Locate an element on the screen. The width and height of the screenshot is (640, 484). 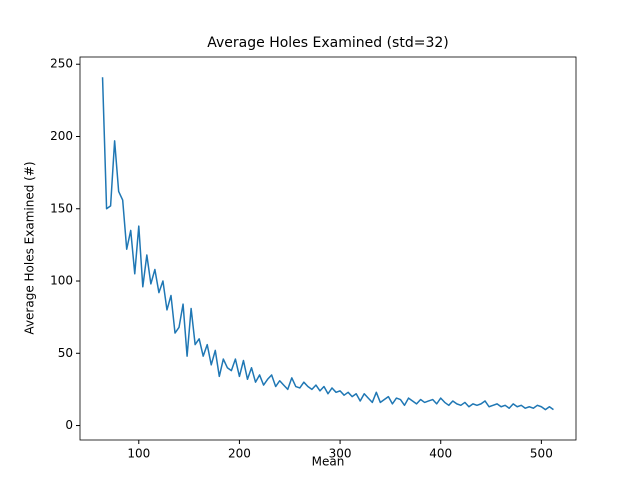
x-tick-label: 300 is located at coordinates (340, 454).